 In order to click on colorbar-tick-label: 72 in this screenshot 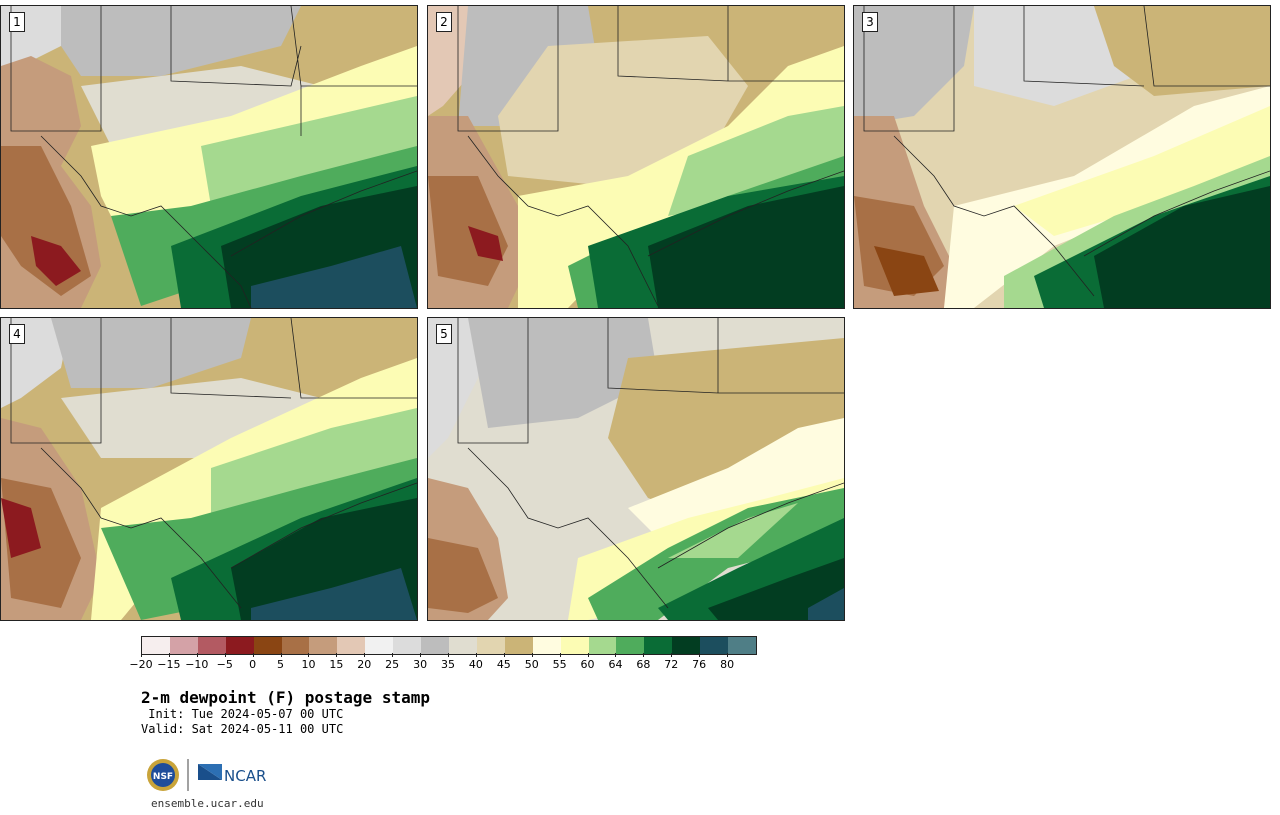, I will do `click(671, 664)`.